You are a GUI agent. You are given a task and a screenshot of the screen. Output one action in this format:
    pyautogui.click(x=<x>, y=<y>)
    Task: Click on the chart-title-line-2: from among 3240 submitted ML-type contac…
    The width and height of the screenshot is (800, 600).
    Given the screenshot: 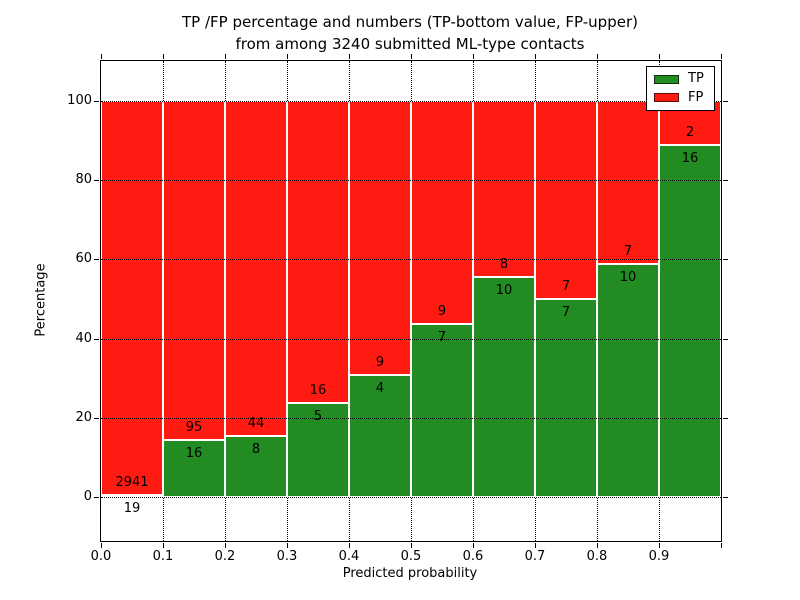 What is the action you would take?
    pyautogui.click(x=410, y=44)
    